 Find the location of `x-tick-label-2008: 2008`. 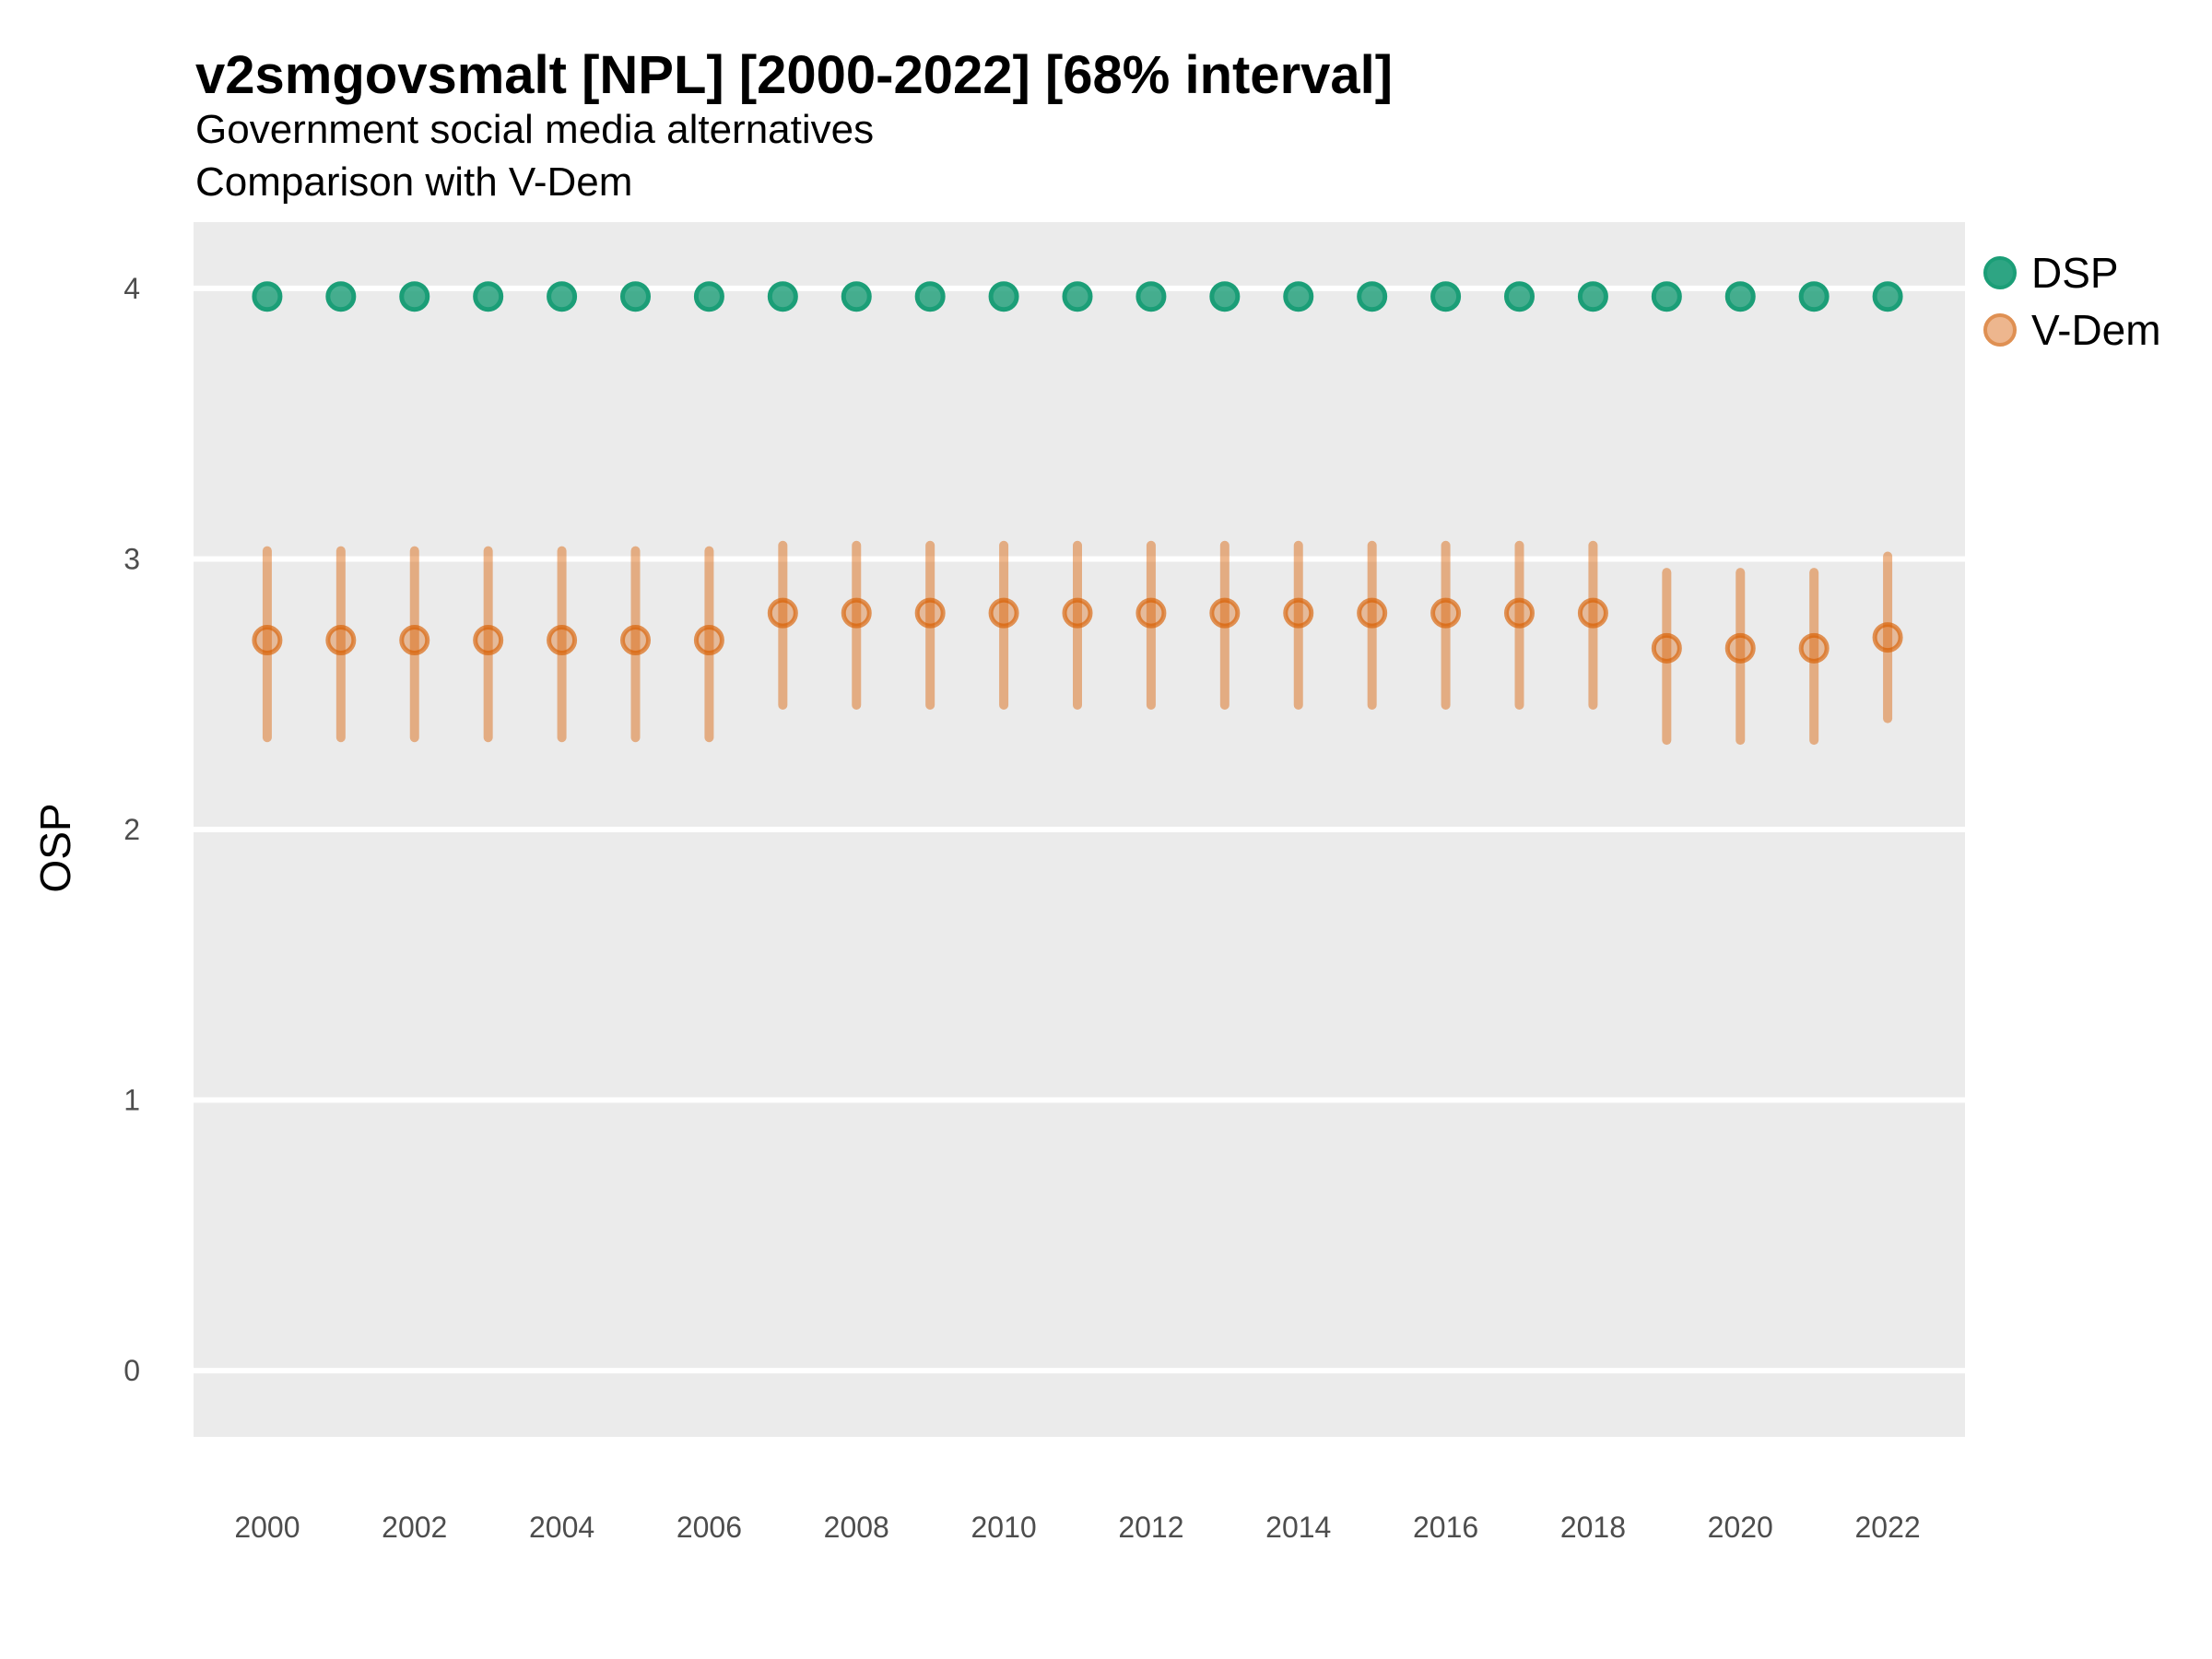

x-tick-label-2008: 2008 is located at coordinates (856, 1527).